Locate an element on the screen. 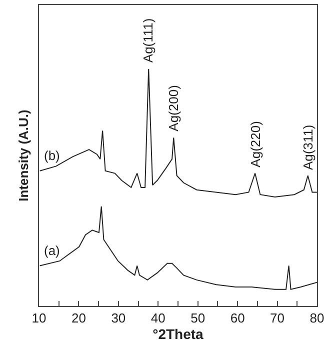  x-tick-label: 10 is located at coordinates (39, 318).